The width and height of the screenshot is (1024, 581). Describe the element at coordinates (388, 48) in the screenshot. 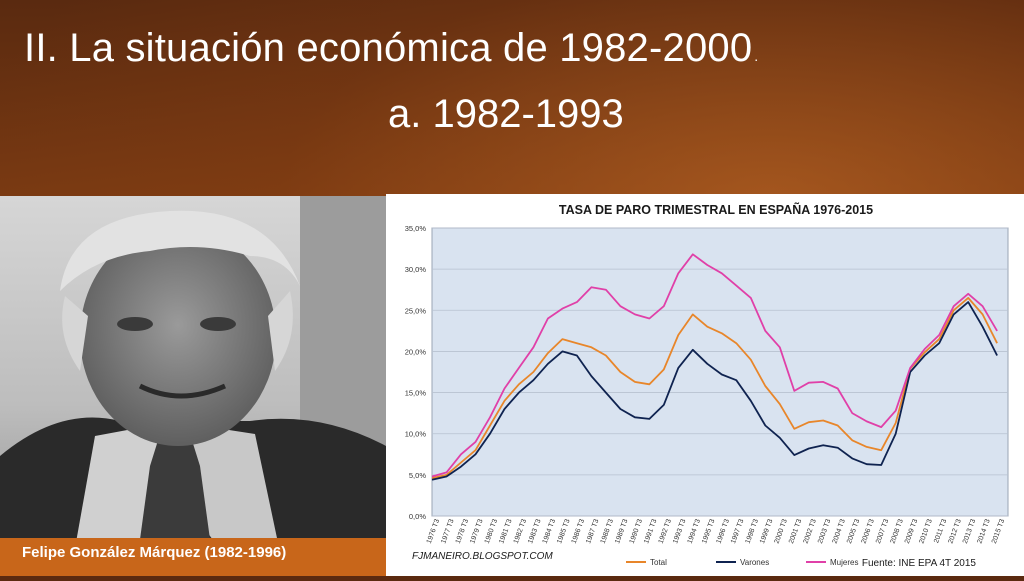

I see `slide-title-text: II. La situación económica de 1982-2000` at that location.